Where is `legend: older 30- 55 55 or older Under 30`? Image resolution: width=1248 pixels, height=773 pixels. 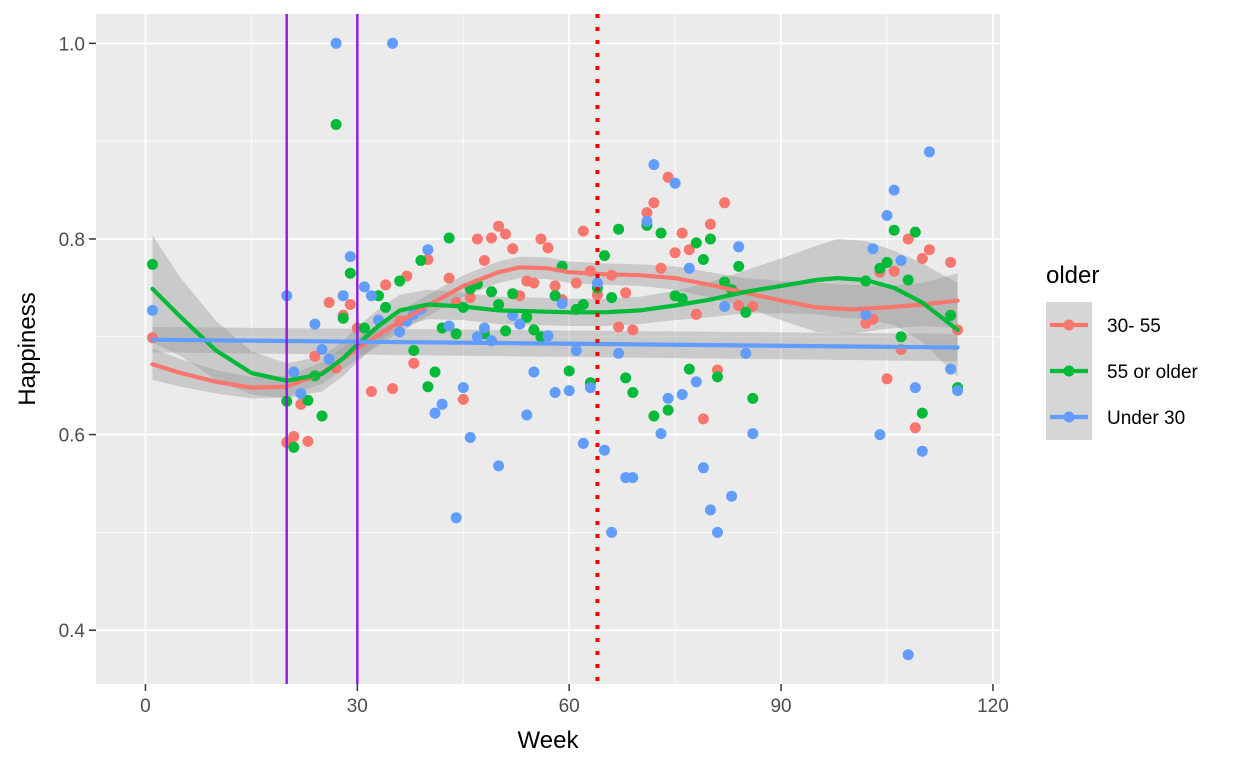 legend: older 30- 55 55 or older Under 30 is located at coordinates (1122, 351).